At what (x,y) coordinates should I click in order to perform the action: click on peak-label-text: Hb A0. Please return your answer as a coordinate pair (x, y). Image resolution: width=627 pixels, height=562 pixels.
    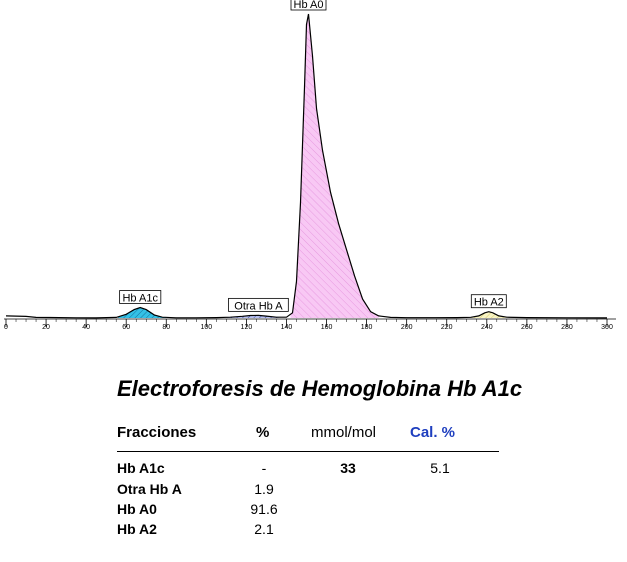
    Looking at the image, I should click on (309, 5).